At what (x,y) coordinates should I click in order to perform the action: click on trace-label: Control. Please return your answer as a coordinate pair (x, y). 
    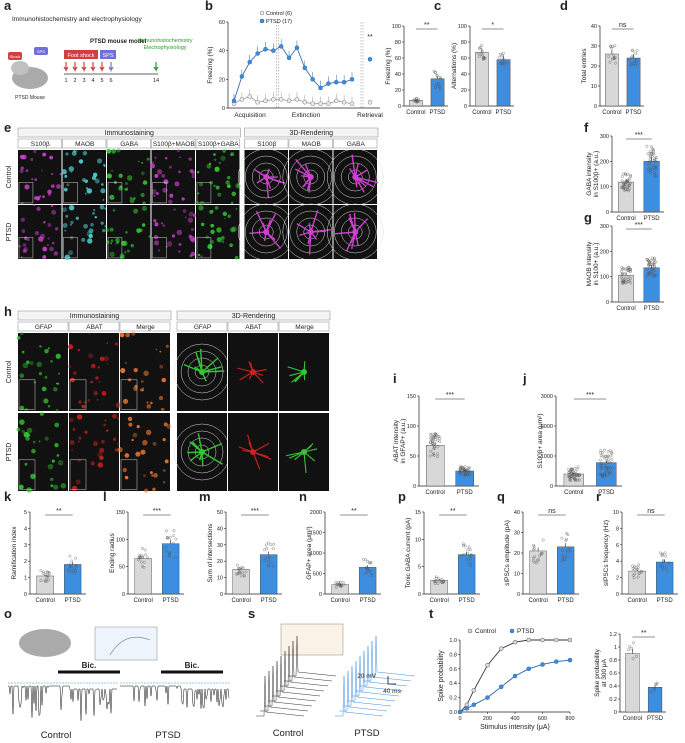
    Looking at the image, I should click on (56, 735).